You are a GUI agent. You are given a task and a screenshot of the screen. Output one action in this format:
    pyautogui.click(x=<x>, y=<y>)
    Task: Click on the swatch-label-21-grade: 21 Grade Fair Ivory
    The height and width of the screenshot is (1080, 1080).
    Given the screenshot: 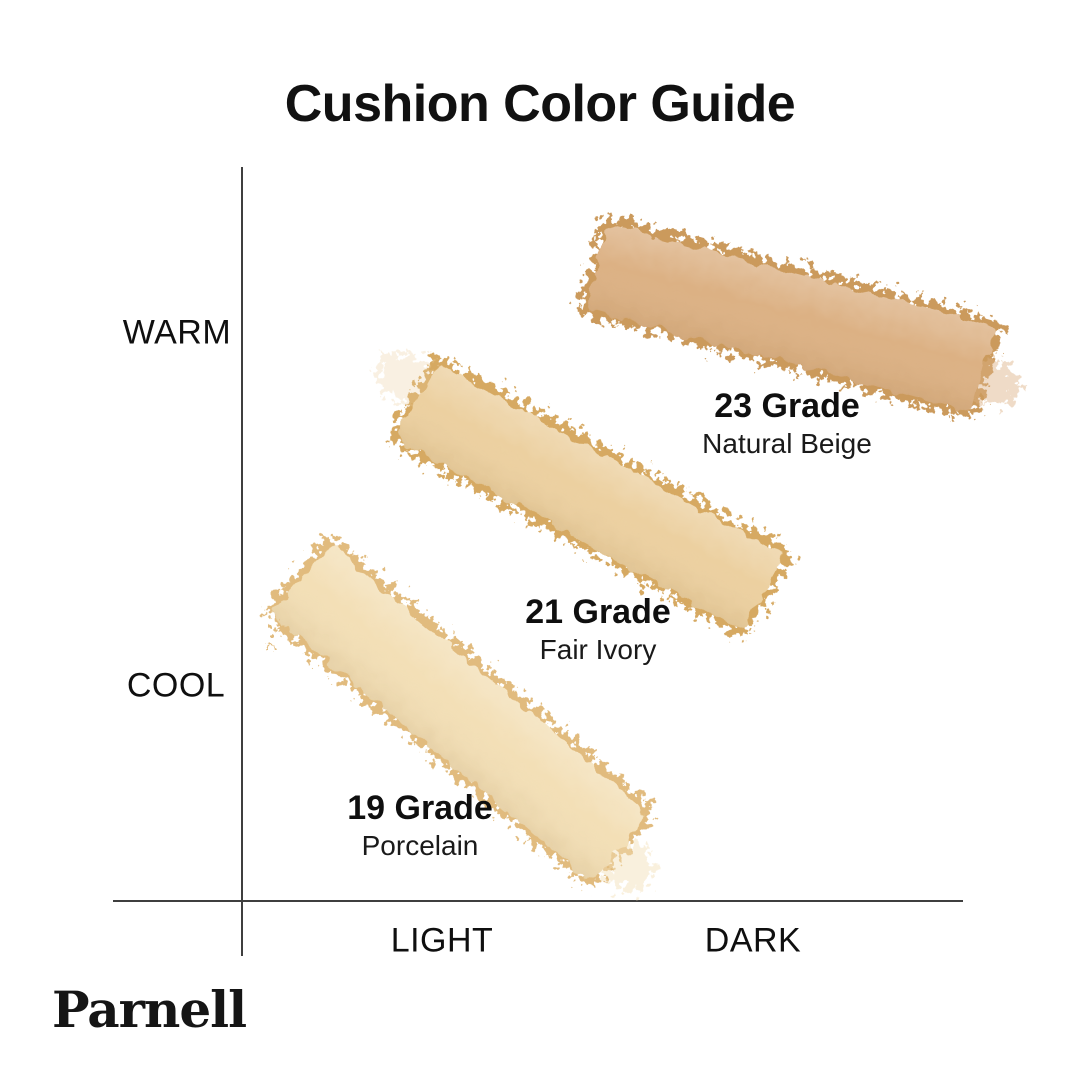 What is the action you would take?
    pyautogui.click(x=598, y=630)
    